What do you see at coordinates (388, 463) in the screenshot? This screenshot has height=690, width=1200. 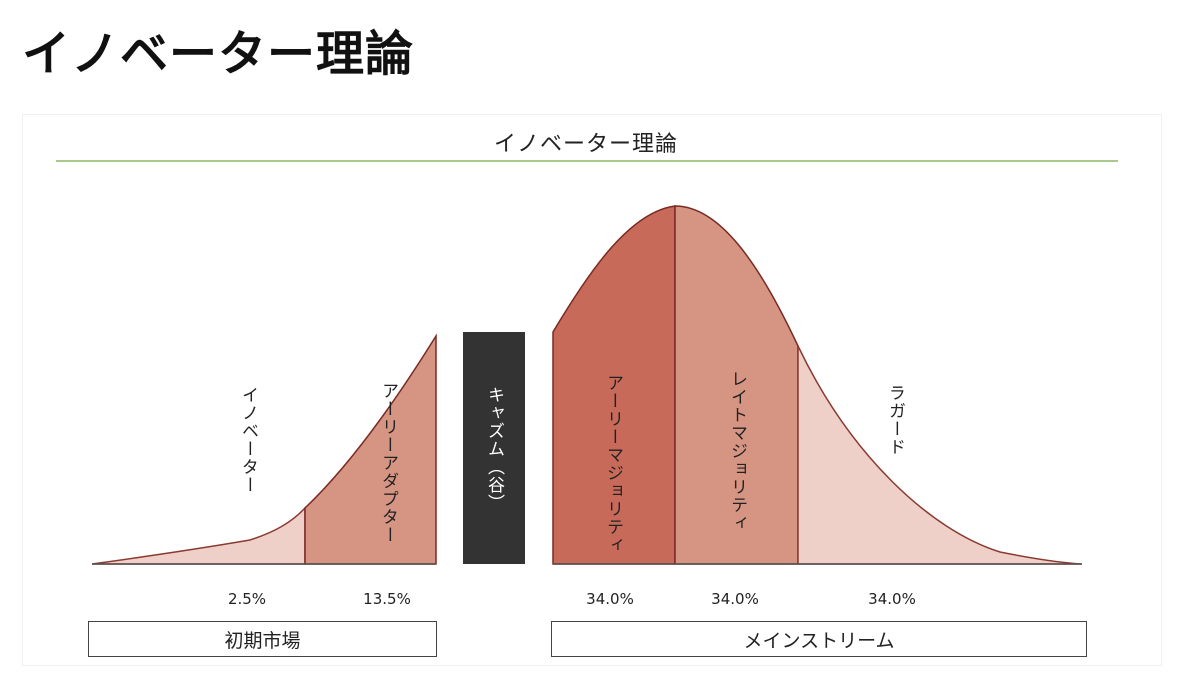 I see `label-early-adopter: アーリーアダプター` at bounding box center [388, 463].